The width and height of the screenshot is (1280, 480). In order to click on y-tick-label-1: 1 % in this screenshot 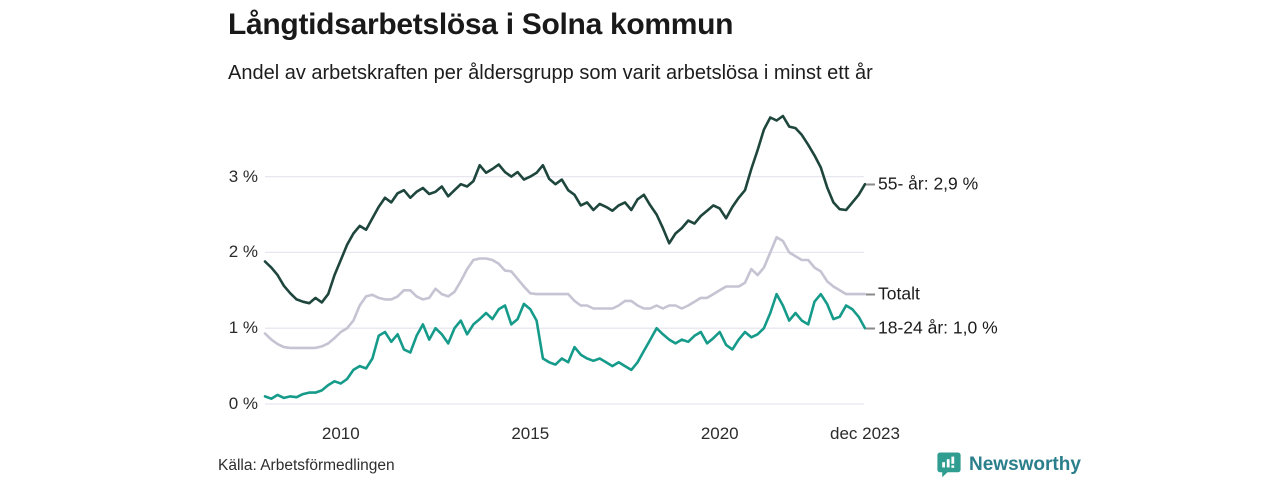, I will do `click(243, 328)`.